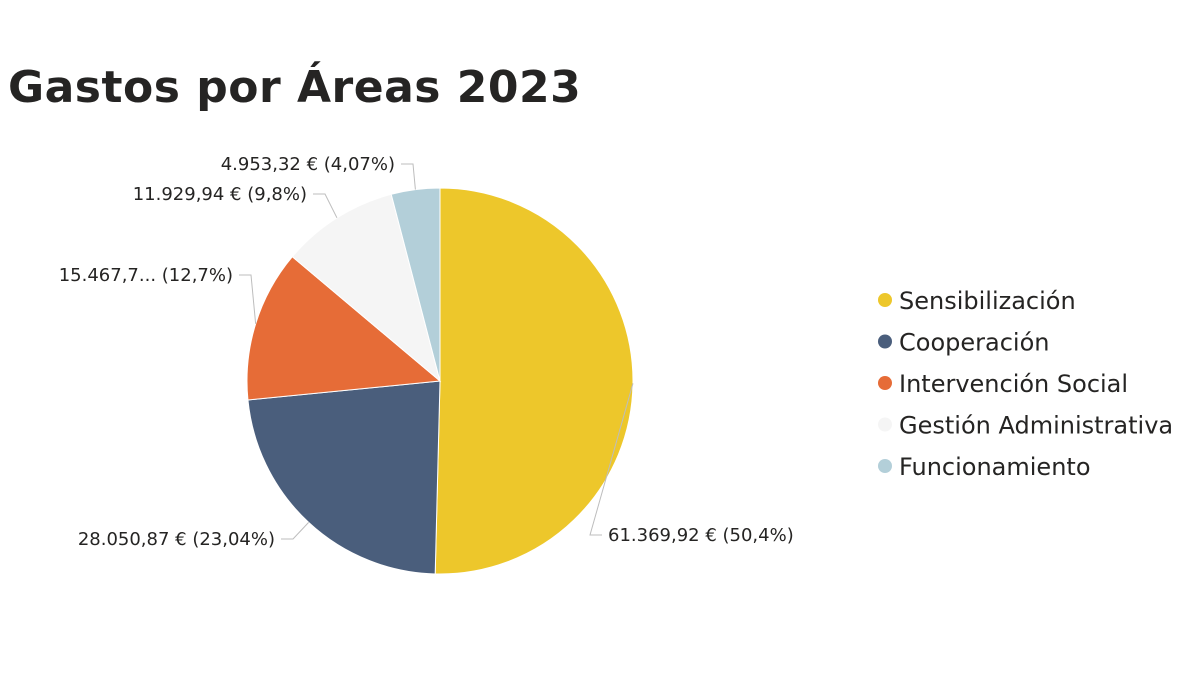 The width and height of the screenshot is (1200, 700). Describe the element at coordinates (701, 535) in the screenshot. I see `data-label-sensibilizacion: 61.369,92 € (50,4%)` at that location.